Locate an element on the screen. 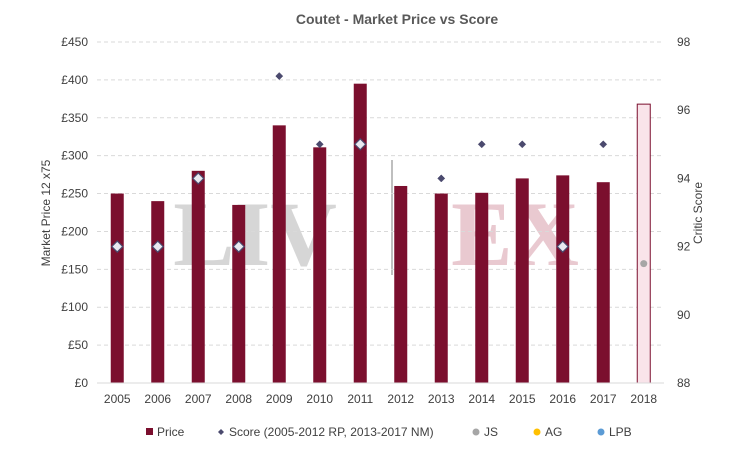  legend-label-lpb: LPB is located at coordinates (620, 432).